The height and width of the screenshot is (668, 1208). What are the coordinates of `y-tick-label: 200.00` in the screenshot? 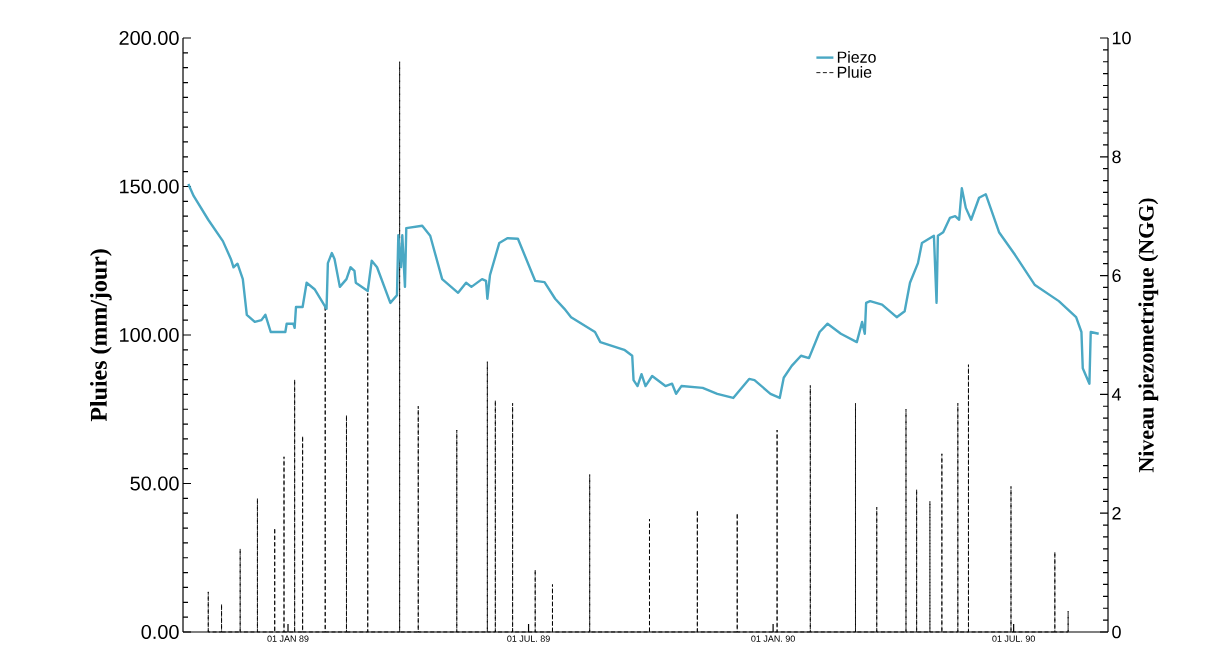 It's located at (149, 38).